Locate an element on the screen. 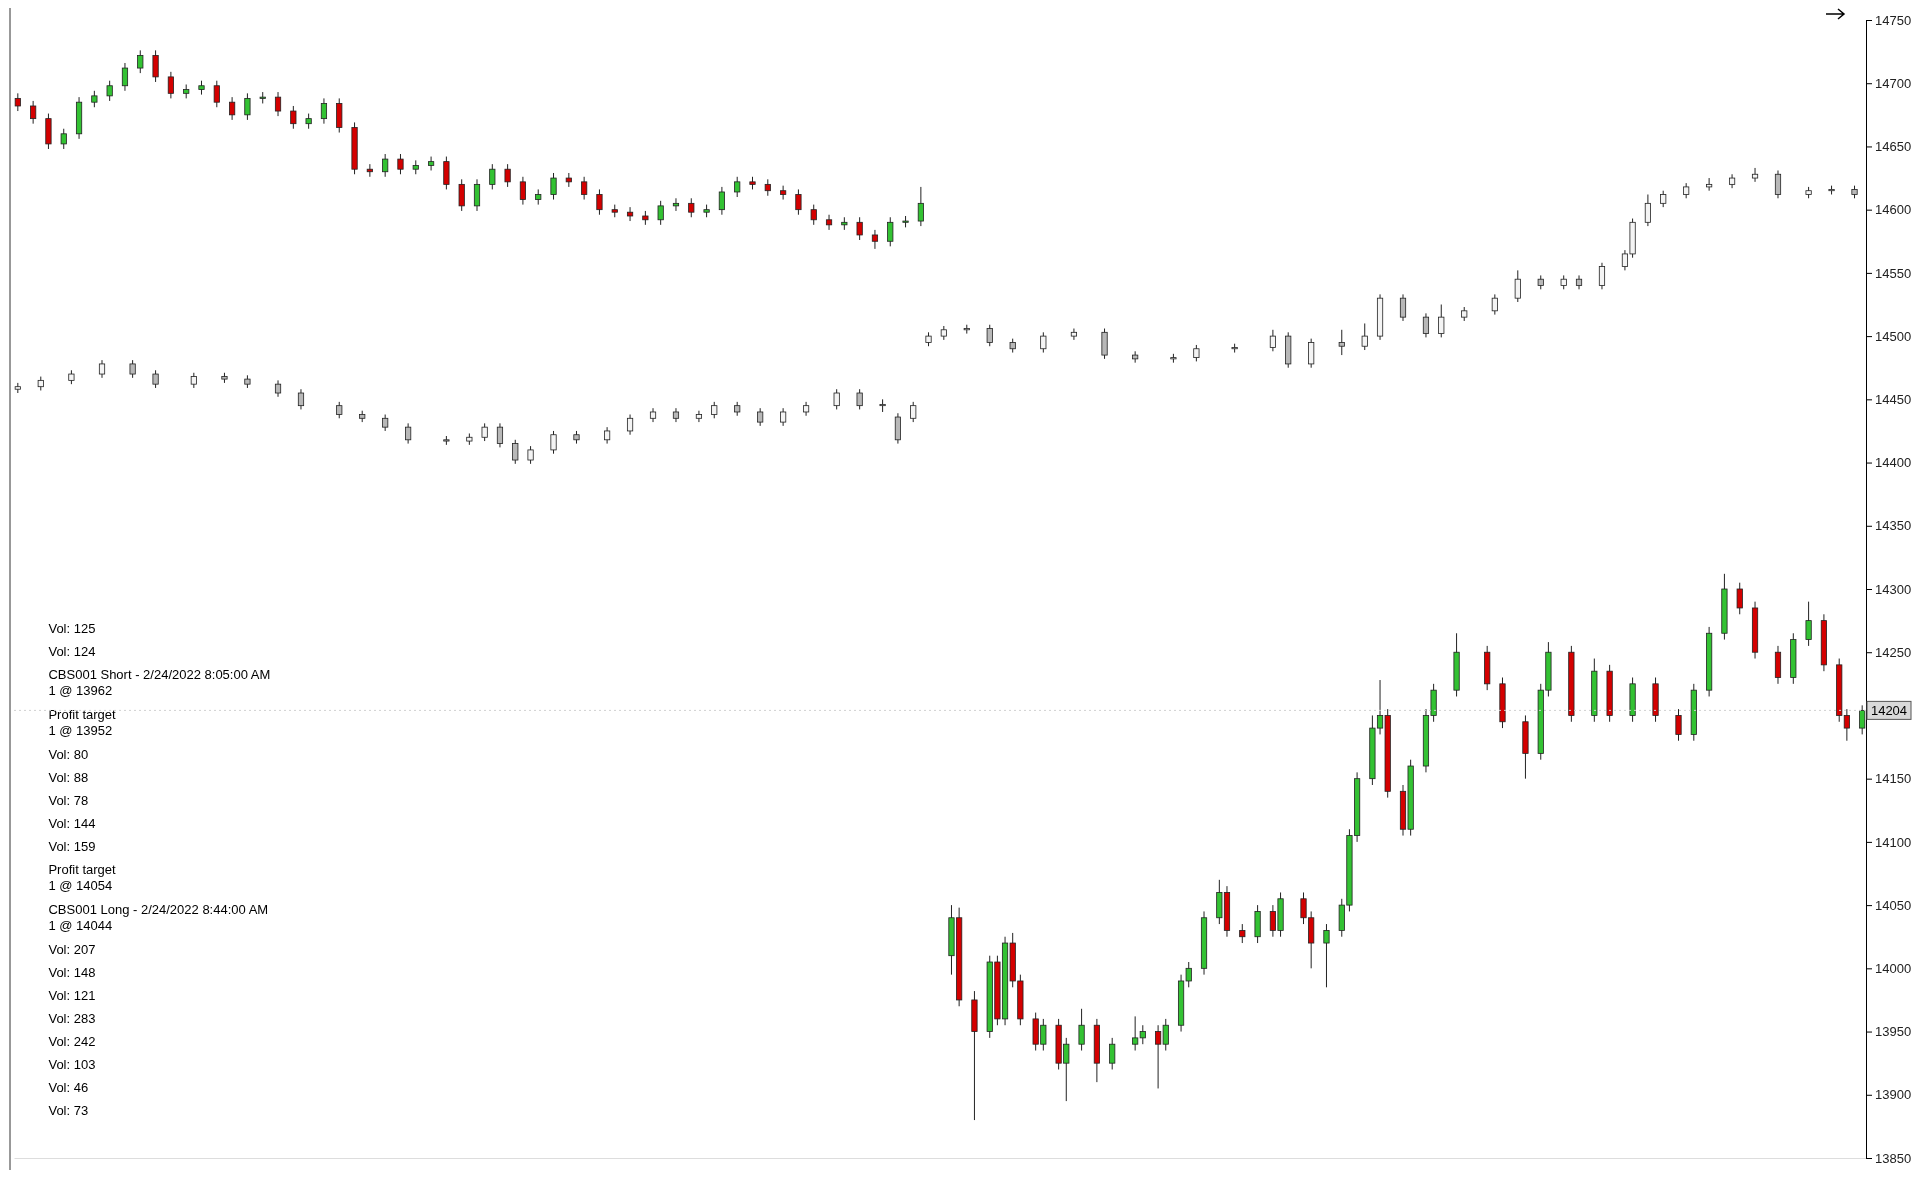 The height and width of the screenshot is (1178, 1920). annotation: Vol: 159 is located at coordinates (72, 846).